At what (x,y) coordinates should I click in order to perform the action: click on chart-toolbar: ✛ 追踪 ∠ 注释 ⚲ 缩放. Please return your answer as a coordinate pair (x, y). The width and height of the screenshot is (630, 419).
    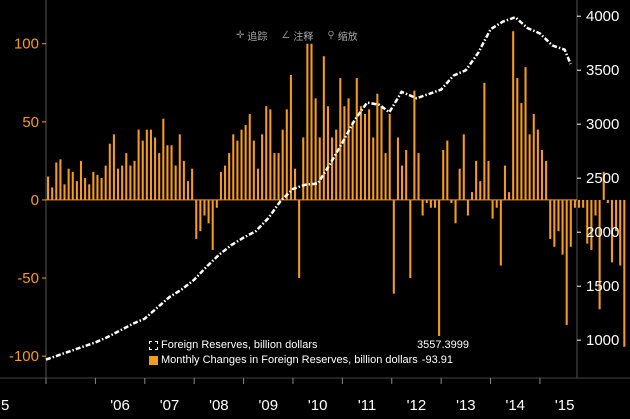
    Looking at the image, I should click on (297, 35).